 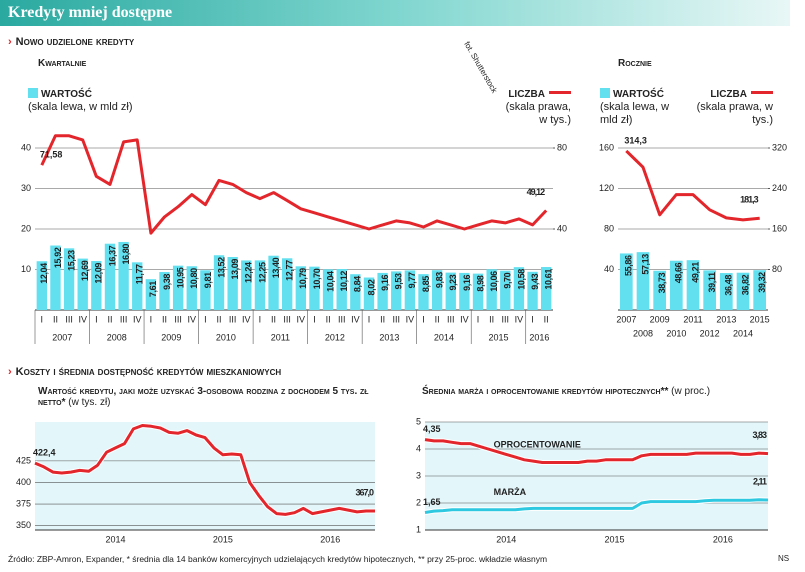 What do you see at coordinates (23, 525) in the screenshot?
I see `y-tick-label: 350` at bounding box center [23, 525].